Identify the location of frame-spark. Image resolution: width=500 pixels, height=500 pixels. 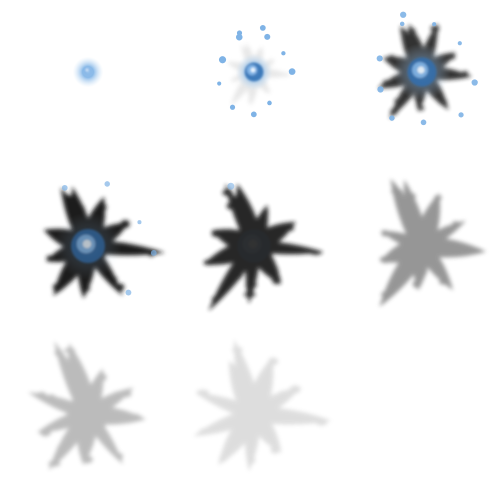
(83, 83).